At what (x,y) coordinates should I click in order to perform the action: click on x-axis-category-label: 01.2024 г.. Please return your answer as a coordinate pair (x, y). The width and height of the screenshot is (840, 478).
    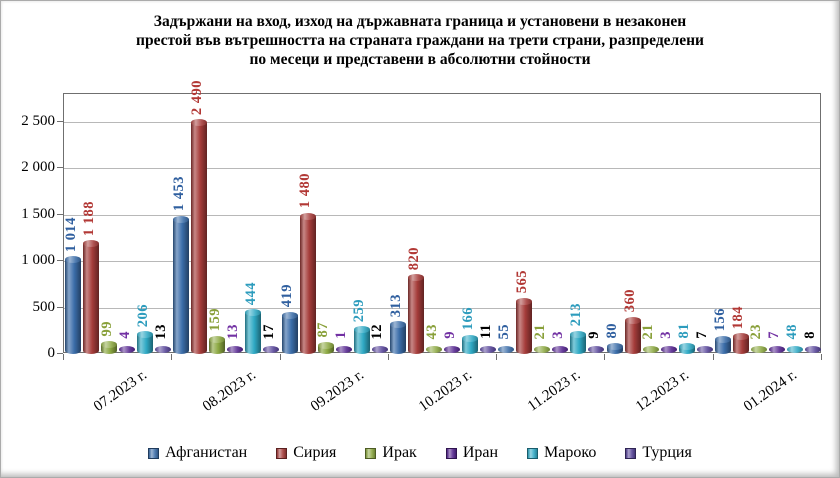
    Looking at the image, I should click on (771, 391).